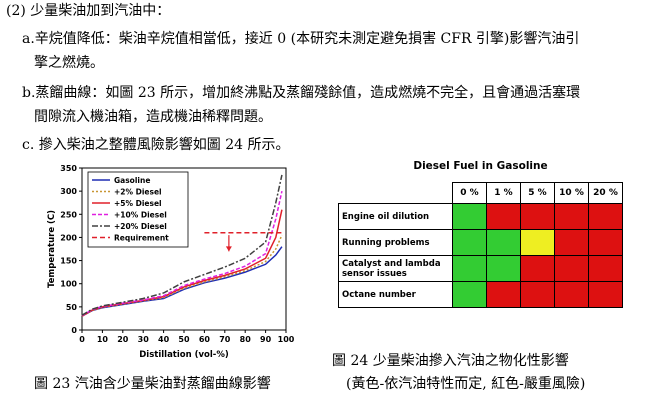  What do you see at coordinates (132, 180) in the screenshot?
I see `legend-label: Gasoline` at bounding box center [132, 180].